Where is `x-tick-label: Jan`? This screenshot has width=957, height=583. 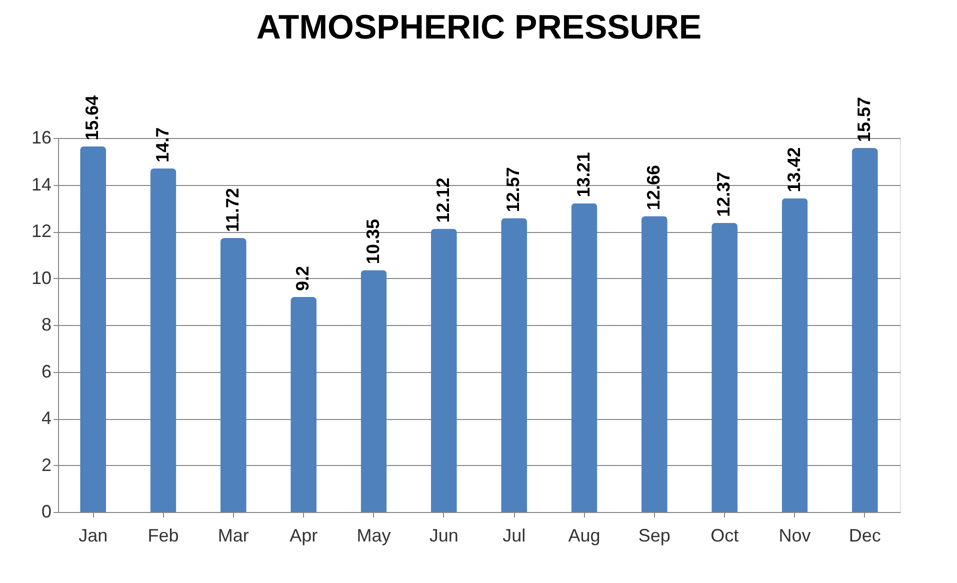
x-tick-label: Jan is located at coordinates (93, 536).